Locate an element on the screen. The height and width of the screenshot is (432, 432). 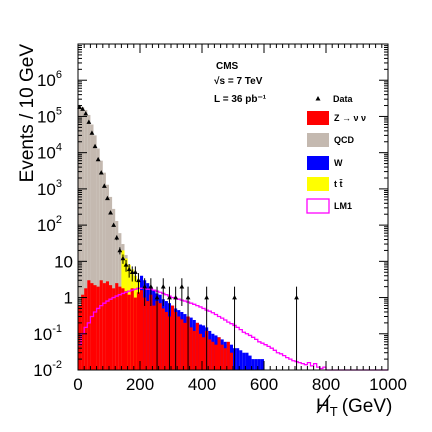
legend-swatch-lm1 is located at coordinates (318, 206).